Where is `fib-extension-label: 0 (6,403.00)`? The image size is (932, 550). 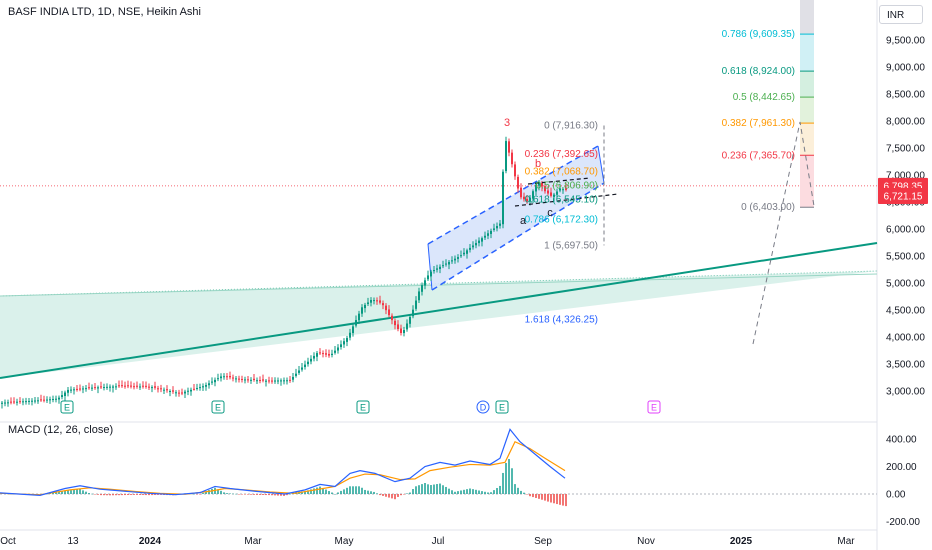
fib-extension-label: 0 (6,403.00) is located at coordinates (768, 207).